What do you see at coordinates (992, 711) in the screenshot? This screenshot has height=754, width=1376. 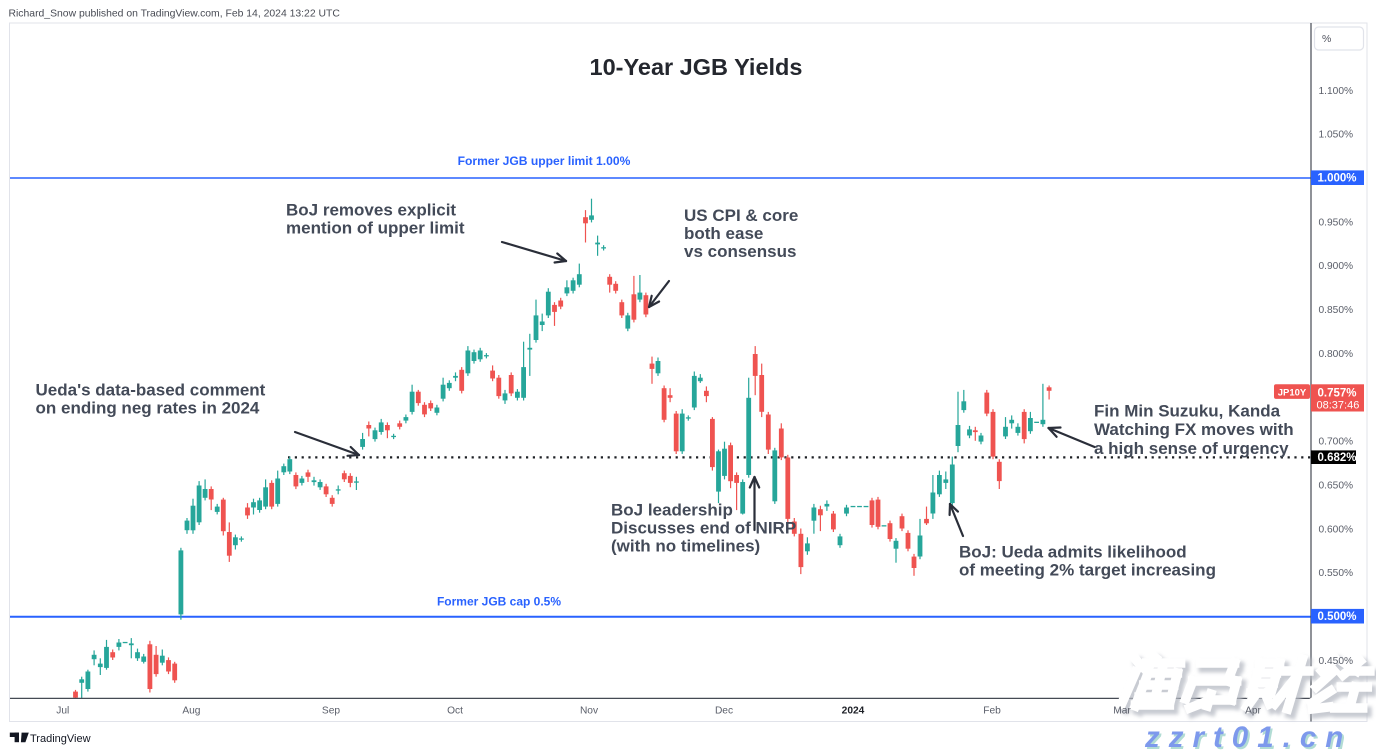 I see `svg-text: Feb` at bounding box center [992, 711].